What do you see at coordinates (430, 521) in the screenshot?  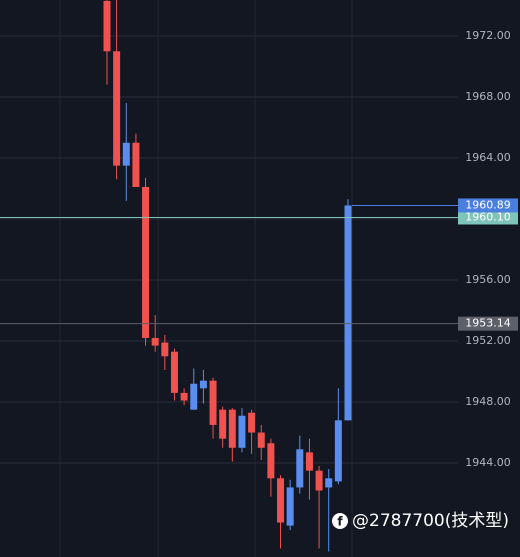 I see `watermark-text: @2787700(技术型)` at bounding box center [430, 521].